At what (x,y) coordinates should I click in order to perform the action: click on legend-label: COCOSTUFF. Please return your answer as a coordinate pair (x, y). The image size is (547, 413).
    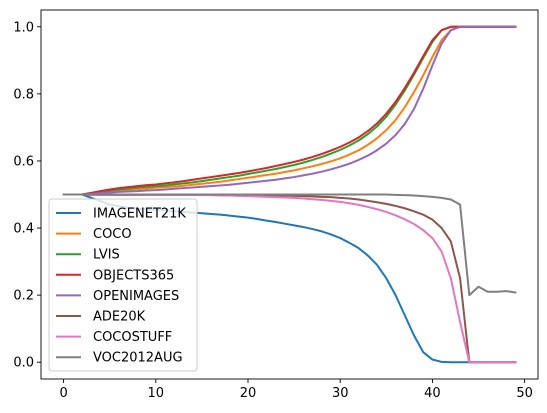
    Looking at the image, I should click on (132, 337).